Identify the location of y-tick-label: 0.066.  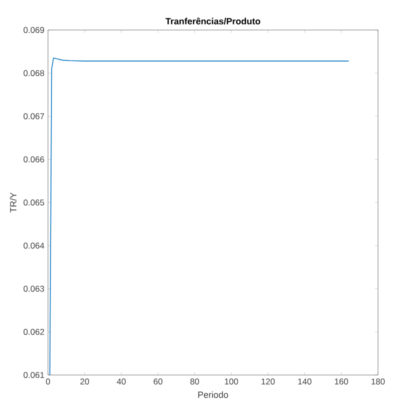
(34, 159).